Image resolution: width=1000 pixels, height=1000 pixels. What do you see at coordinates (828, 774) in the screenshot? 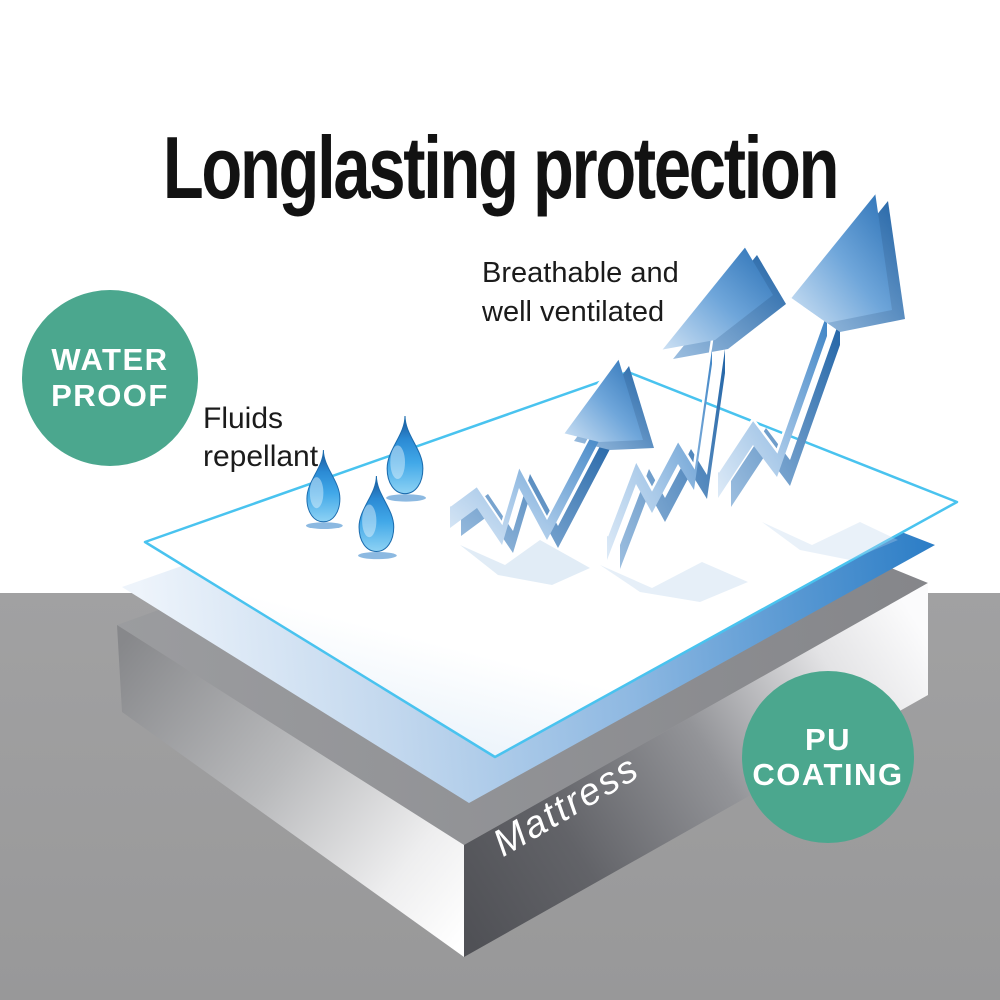
I see `pu-coating-badge-line2: COATING` at bounding box center [828, 774].